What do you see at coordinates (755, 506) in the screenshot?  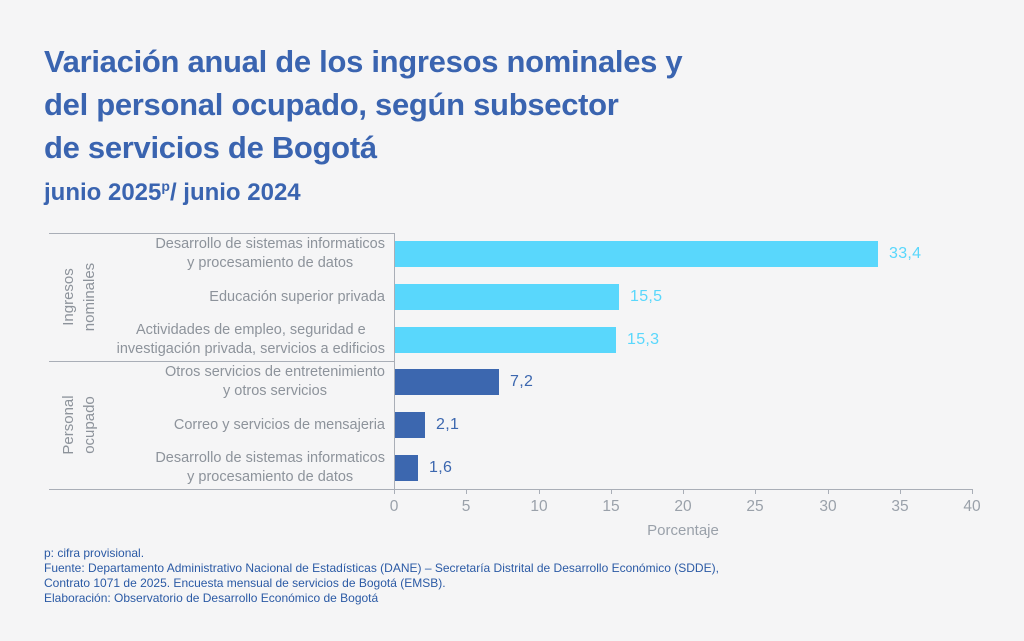 I see `x-axis-tick-label: 25` at bounding box center [755, 506].